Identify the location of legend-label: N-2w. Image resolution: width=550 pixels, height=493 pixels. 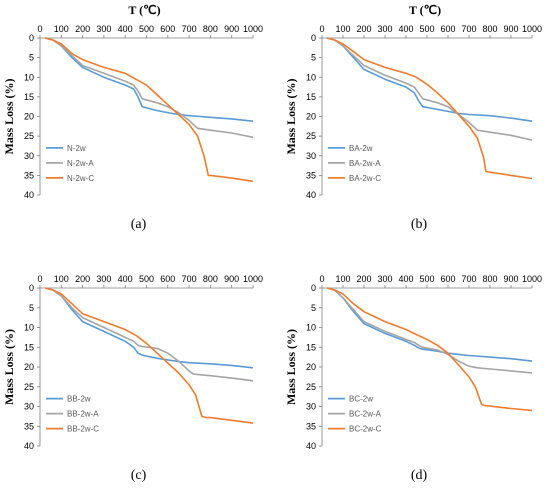
(76, 148).